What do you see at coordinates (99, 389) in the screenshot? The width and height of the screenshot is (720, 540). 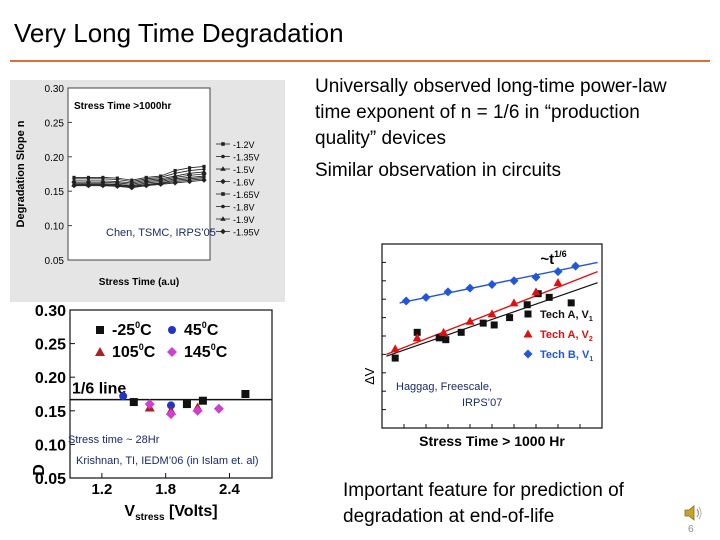 I see `reference-line-label: 1/6 line` at bounding box center [99, 389].